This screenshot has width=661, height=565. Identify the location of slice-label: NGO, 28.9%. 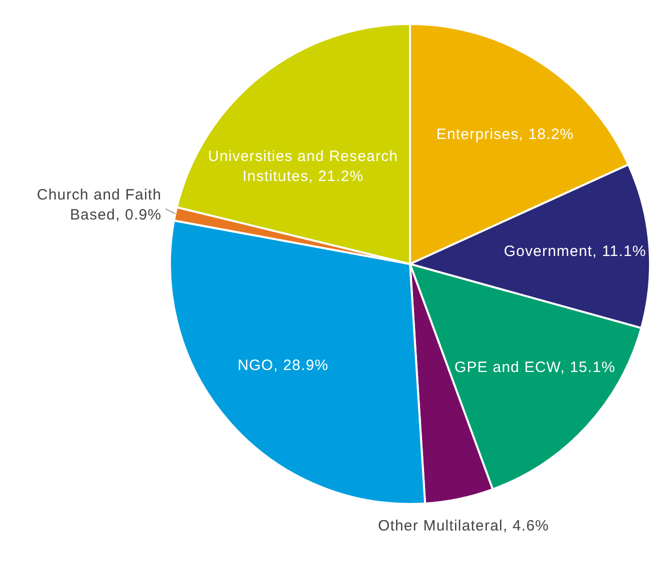
(283, 365).